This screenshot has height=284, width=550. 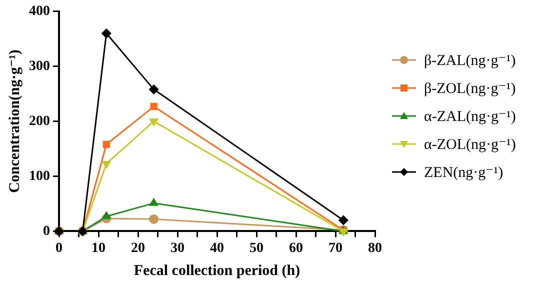 I want to click on x-axis-title: Fecal collection period (h), so click(x=217, y=270).